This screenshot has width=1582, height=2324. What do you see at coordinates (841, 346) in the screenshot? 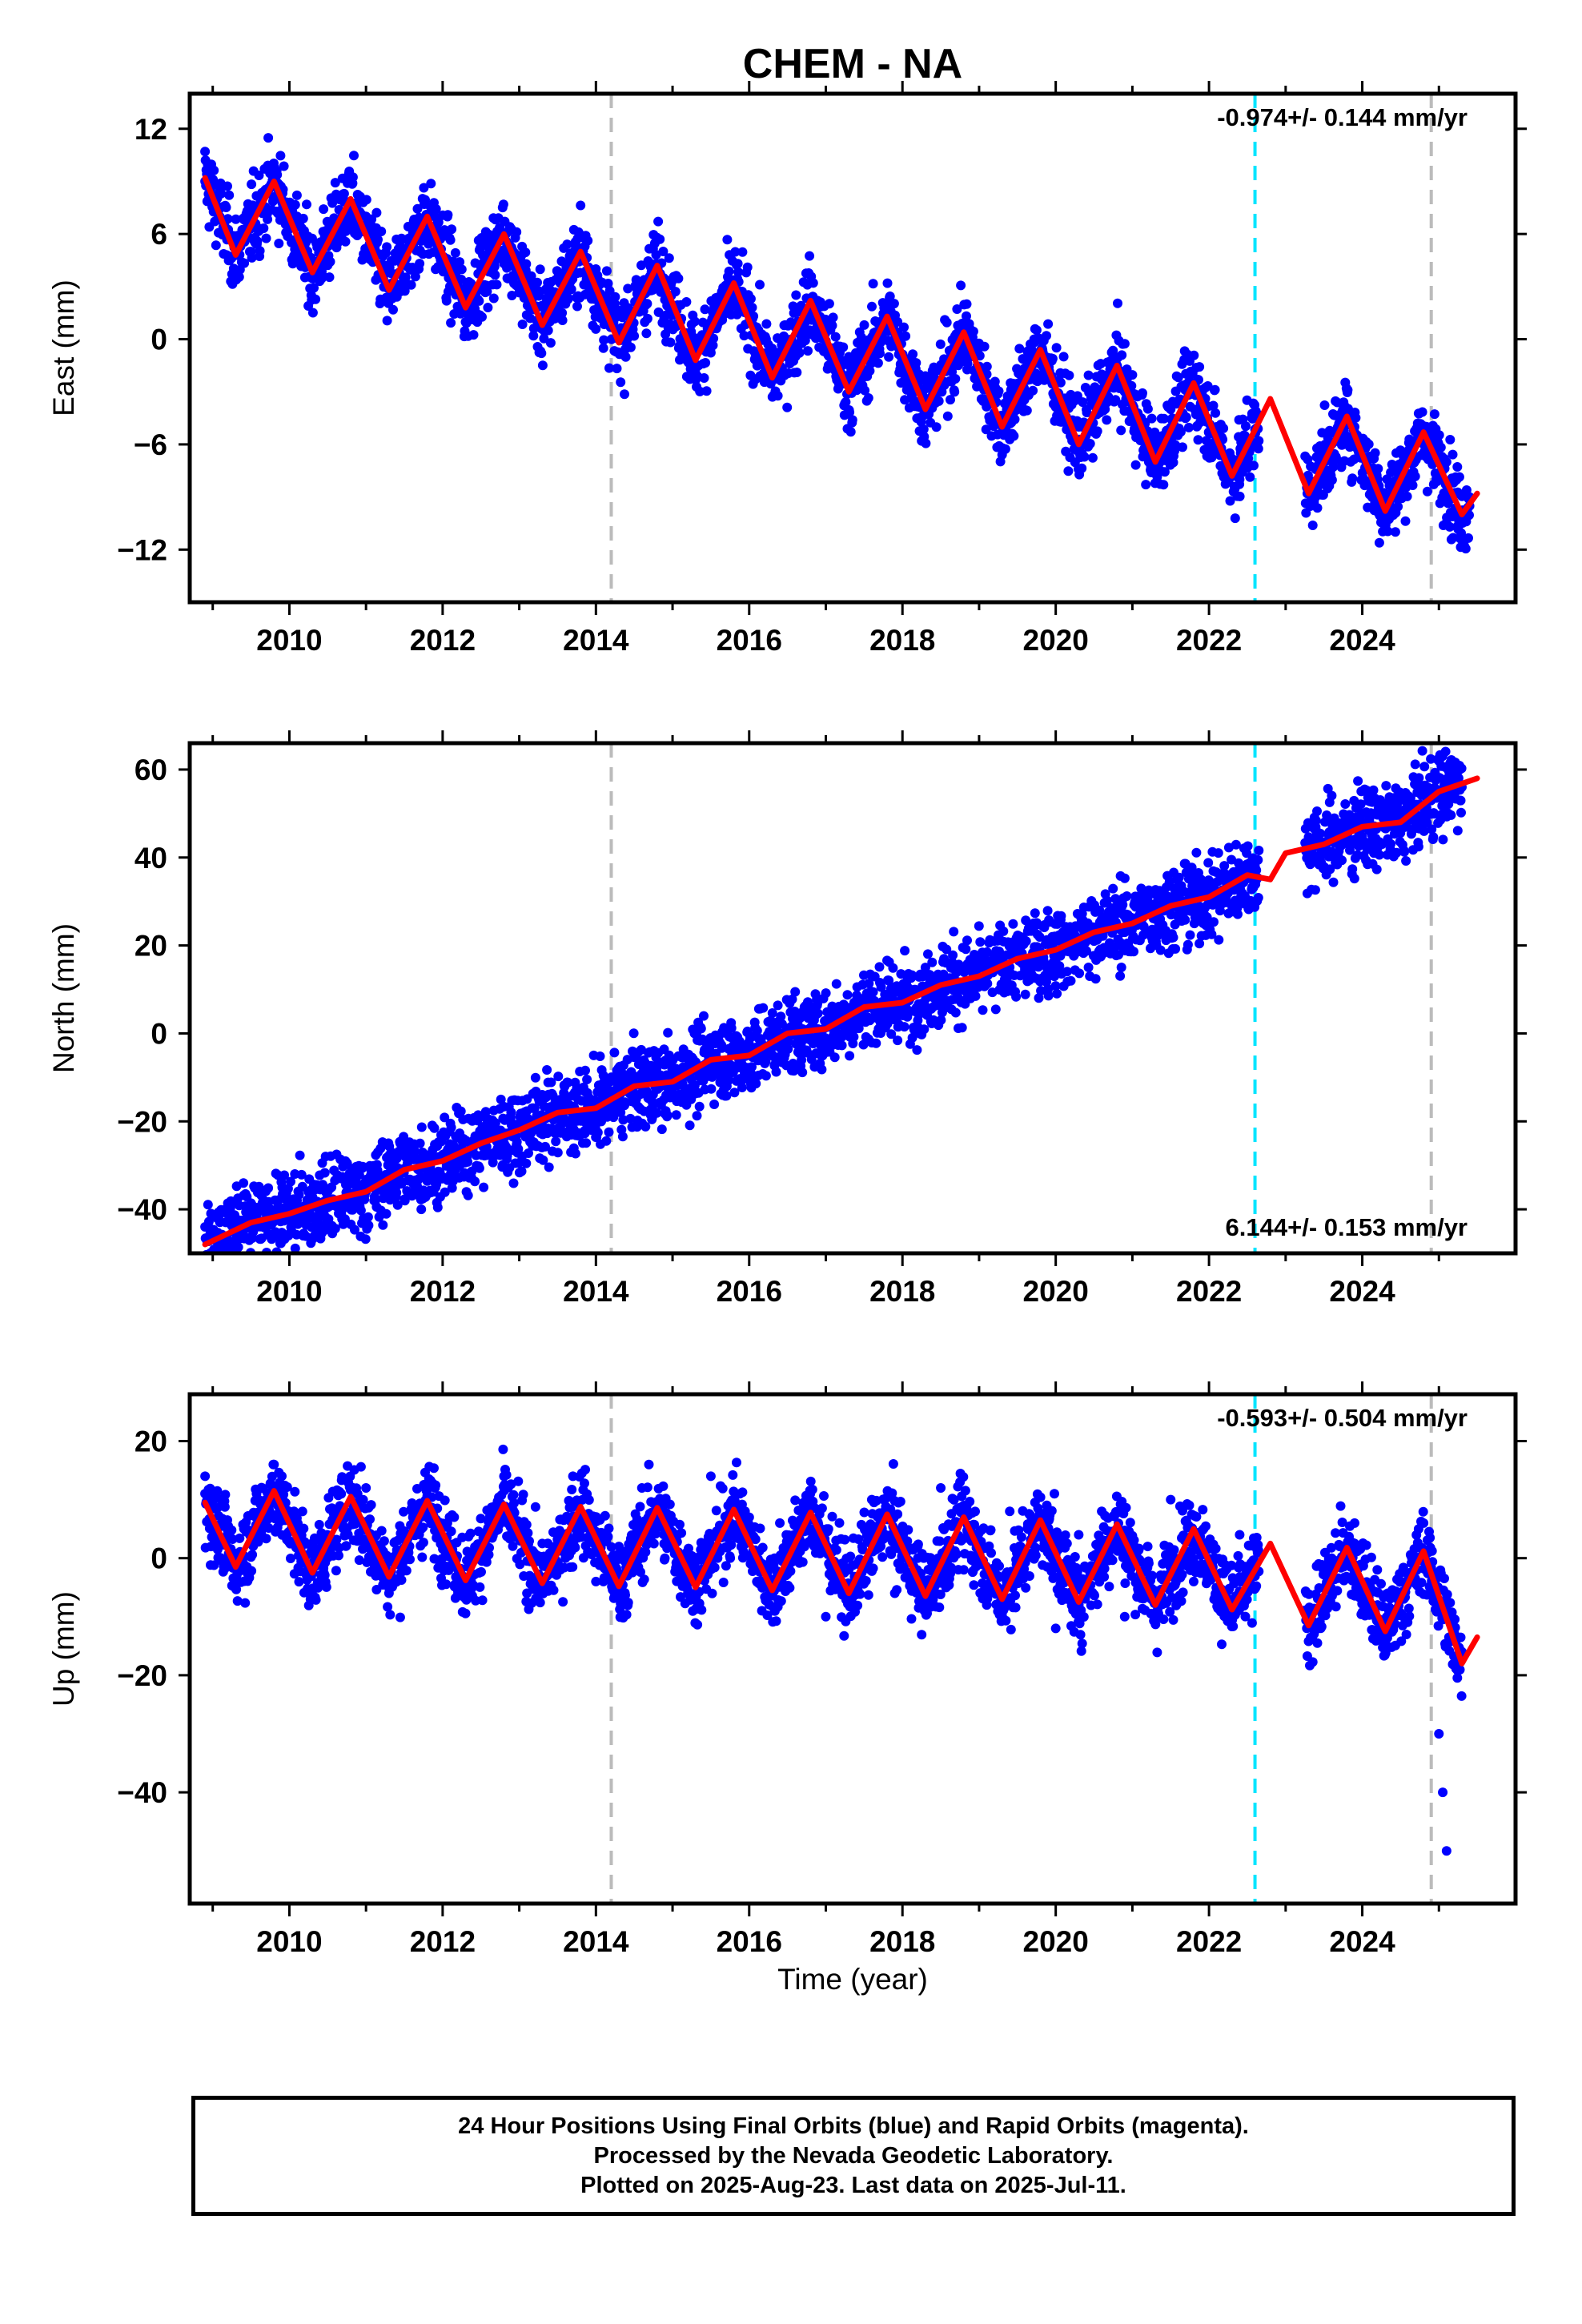
I see `model-line-east` at bounding box center [841, 346].